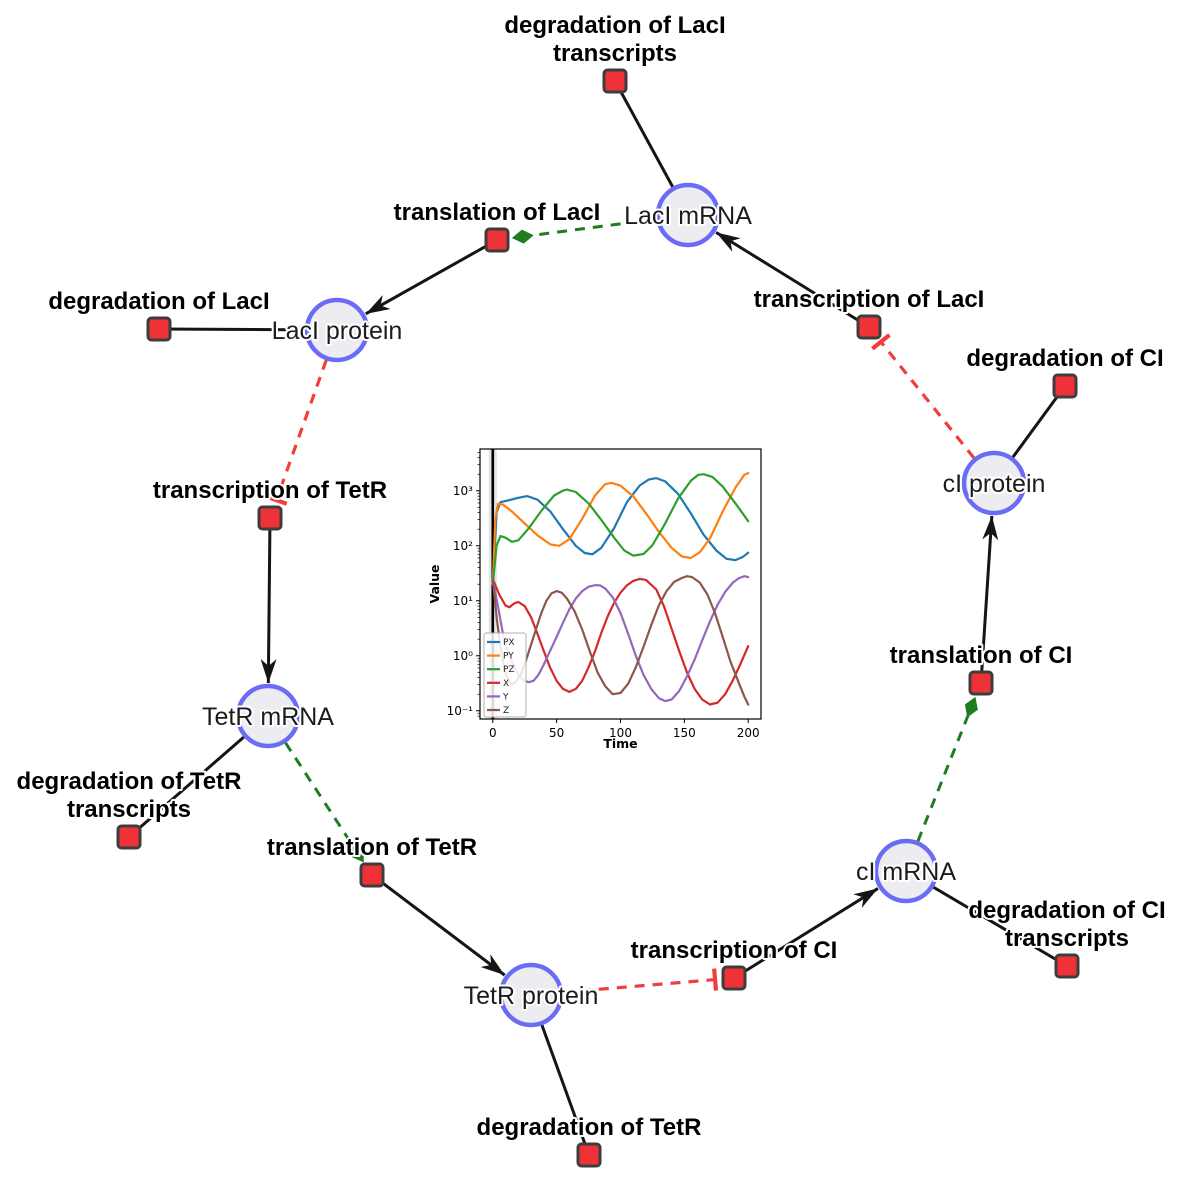  I want to click on edge-consumption-laci-protein-to-deg-laci, so click(232, 329).